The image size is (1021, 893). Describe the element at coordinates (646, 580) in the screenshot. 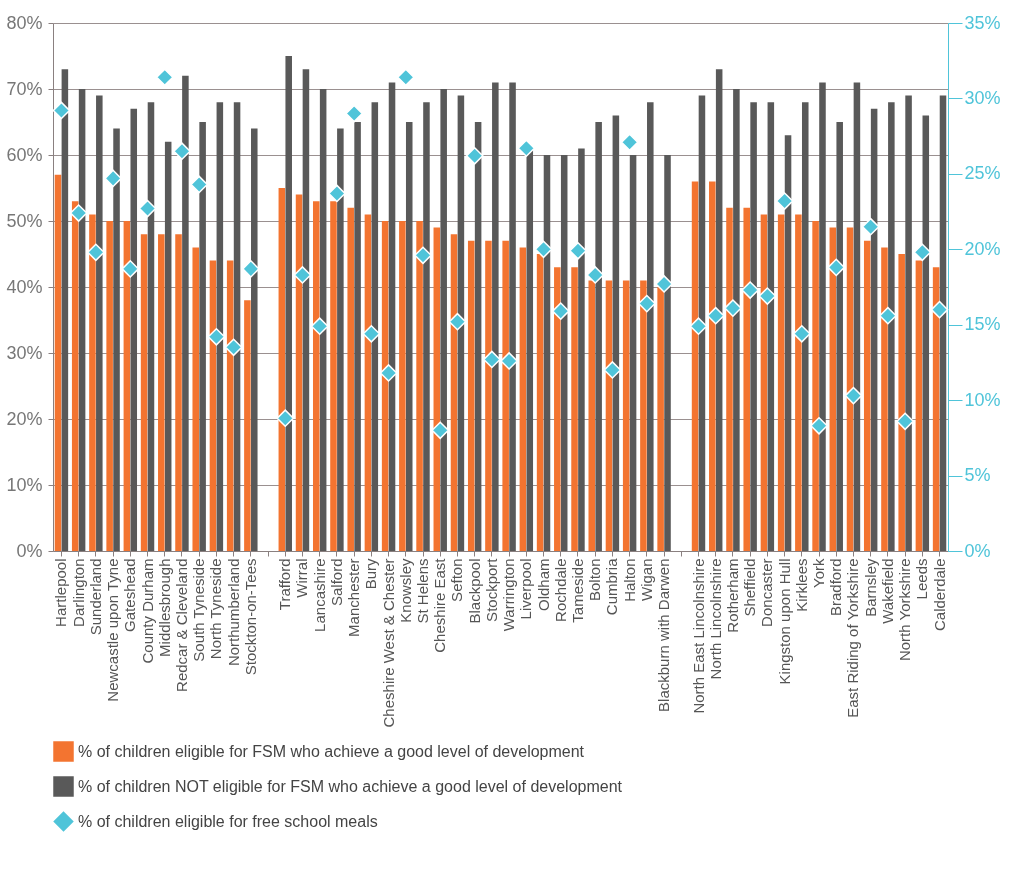

I see `x-tick-label: Wigan` at that location.